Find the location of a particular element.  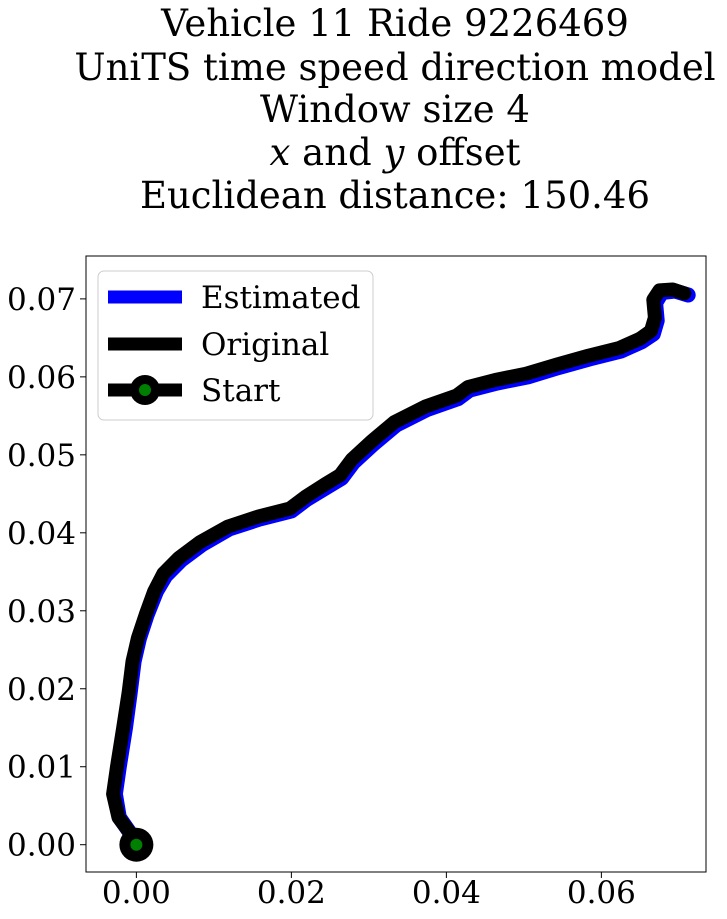

y-tick-label: 0.05 is located at coordinates (41, 456).